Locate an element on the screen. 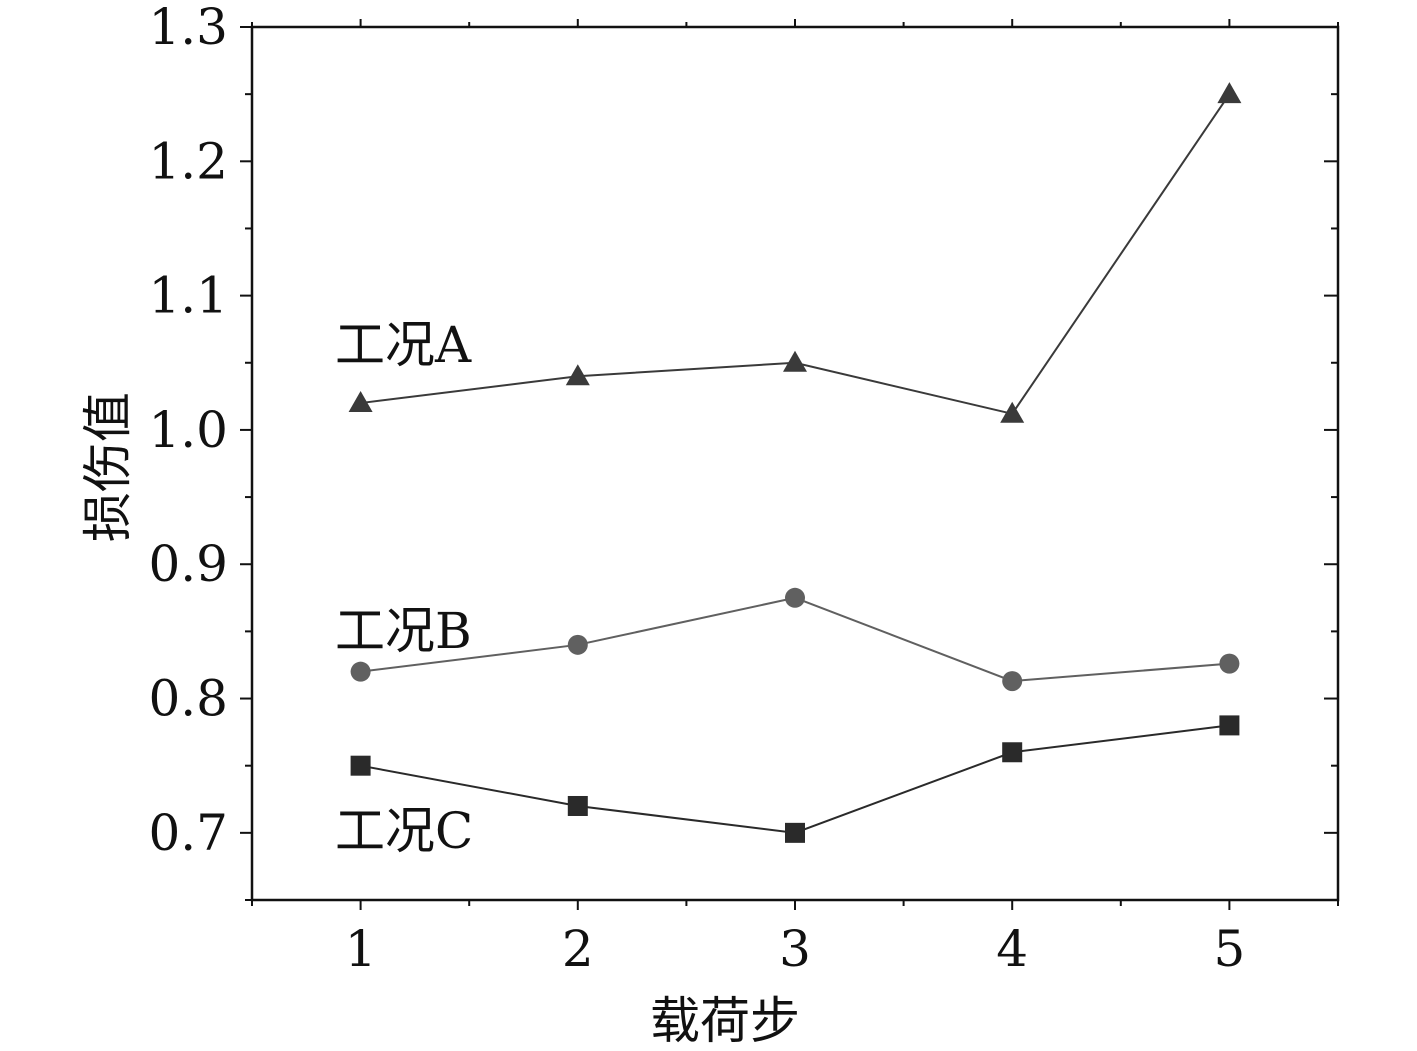 This screenshot has width=1417, height=1051. x-tick-label: 3 is located at coordinates (795, 949).